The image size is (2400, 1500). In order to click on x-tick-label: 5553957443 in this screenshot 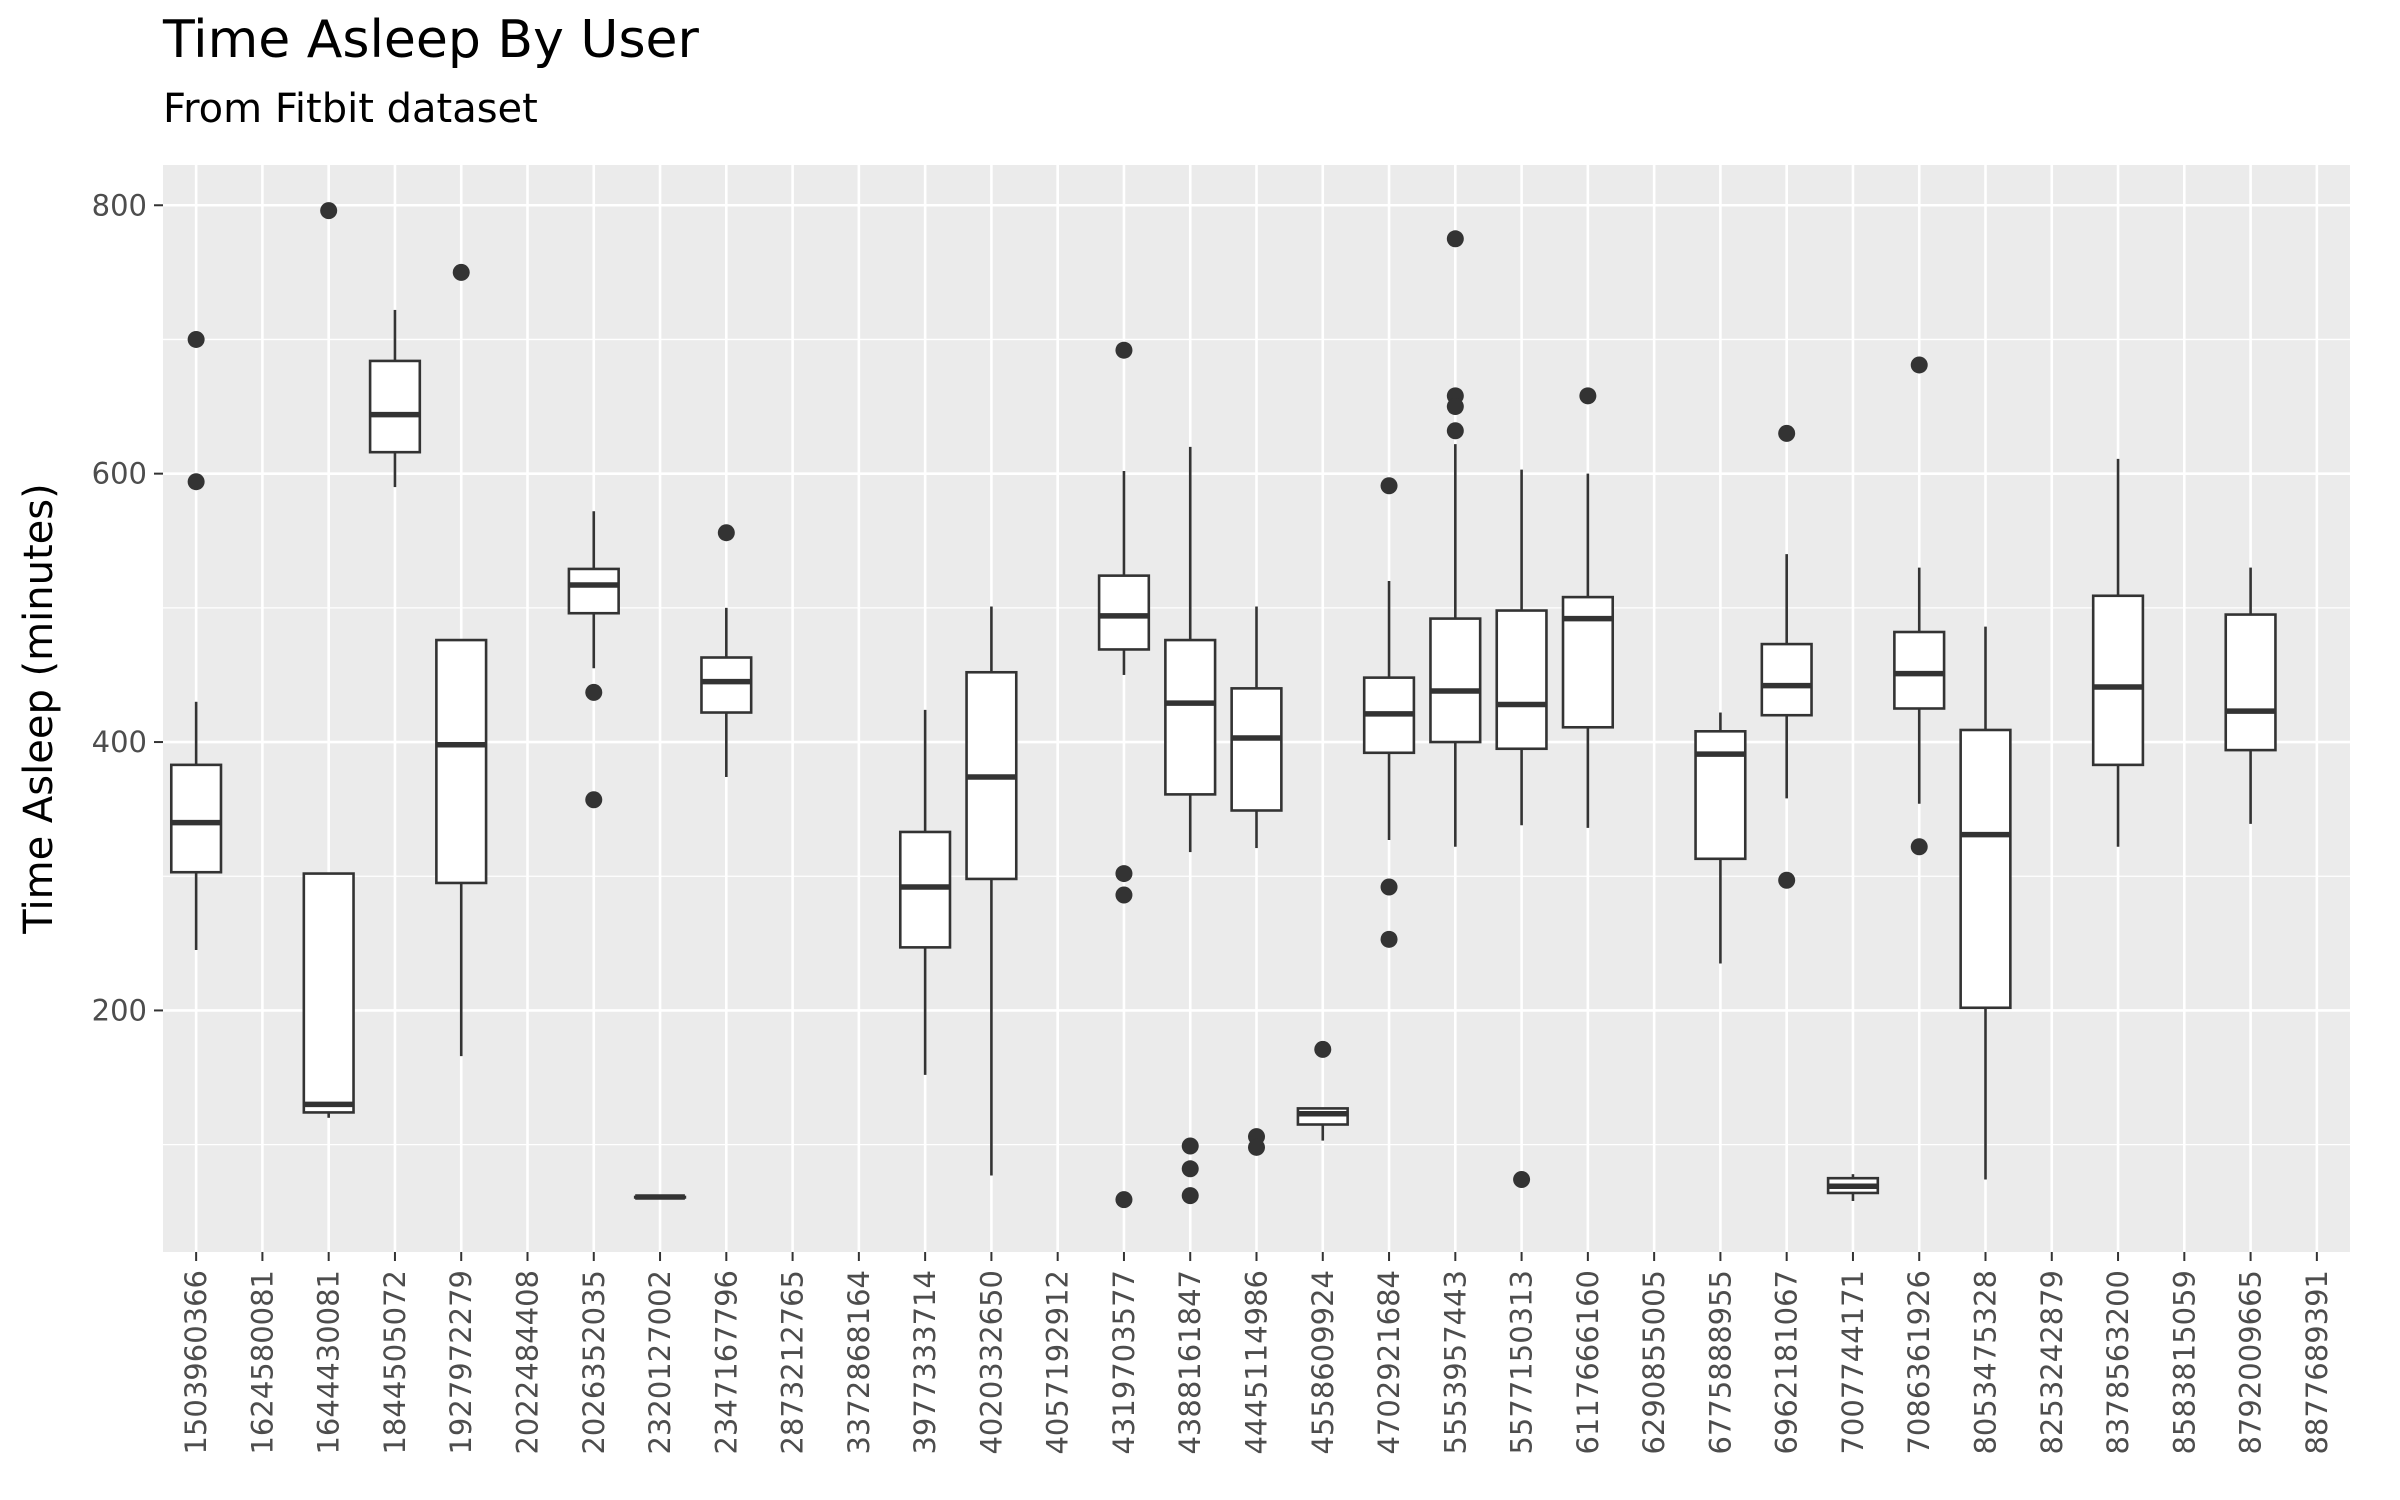, I will do `click(1455, 1362)`.